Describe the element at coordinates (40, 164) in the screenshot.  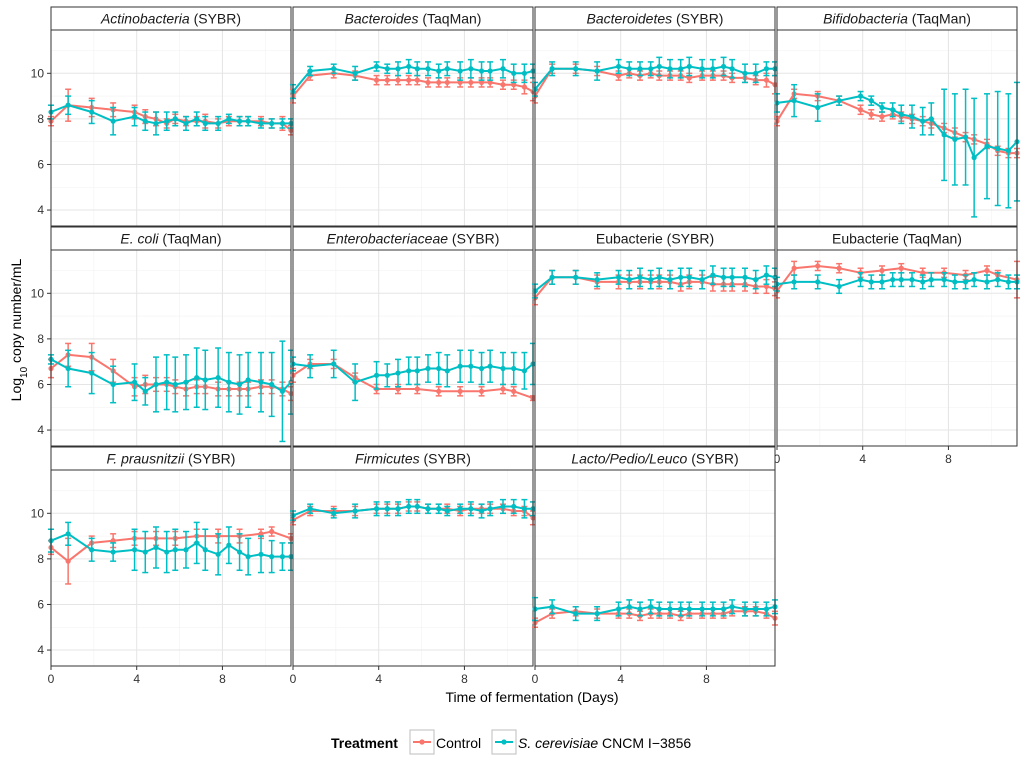
I see `y-tick-label: 6` at that location.